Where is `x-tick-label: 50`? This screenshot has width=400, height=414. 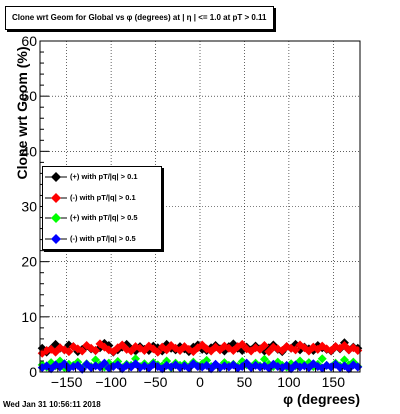 x-tick-label: 50 is located at coordinates (245, 382).